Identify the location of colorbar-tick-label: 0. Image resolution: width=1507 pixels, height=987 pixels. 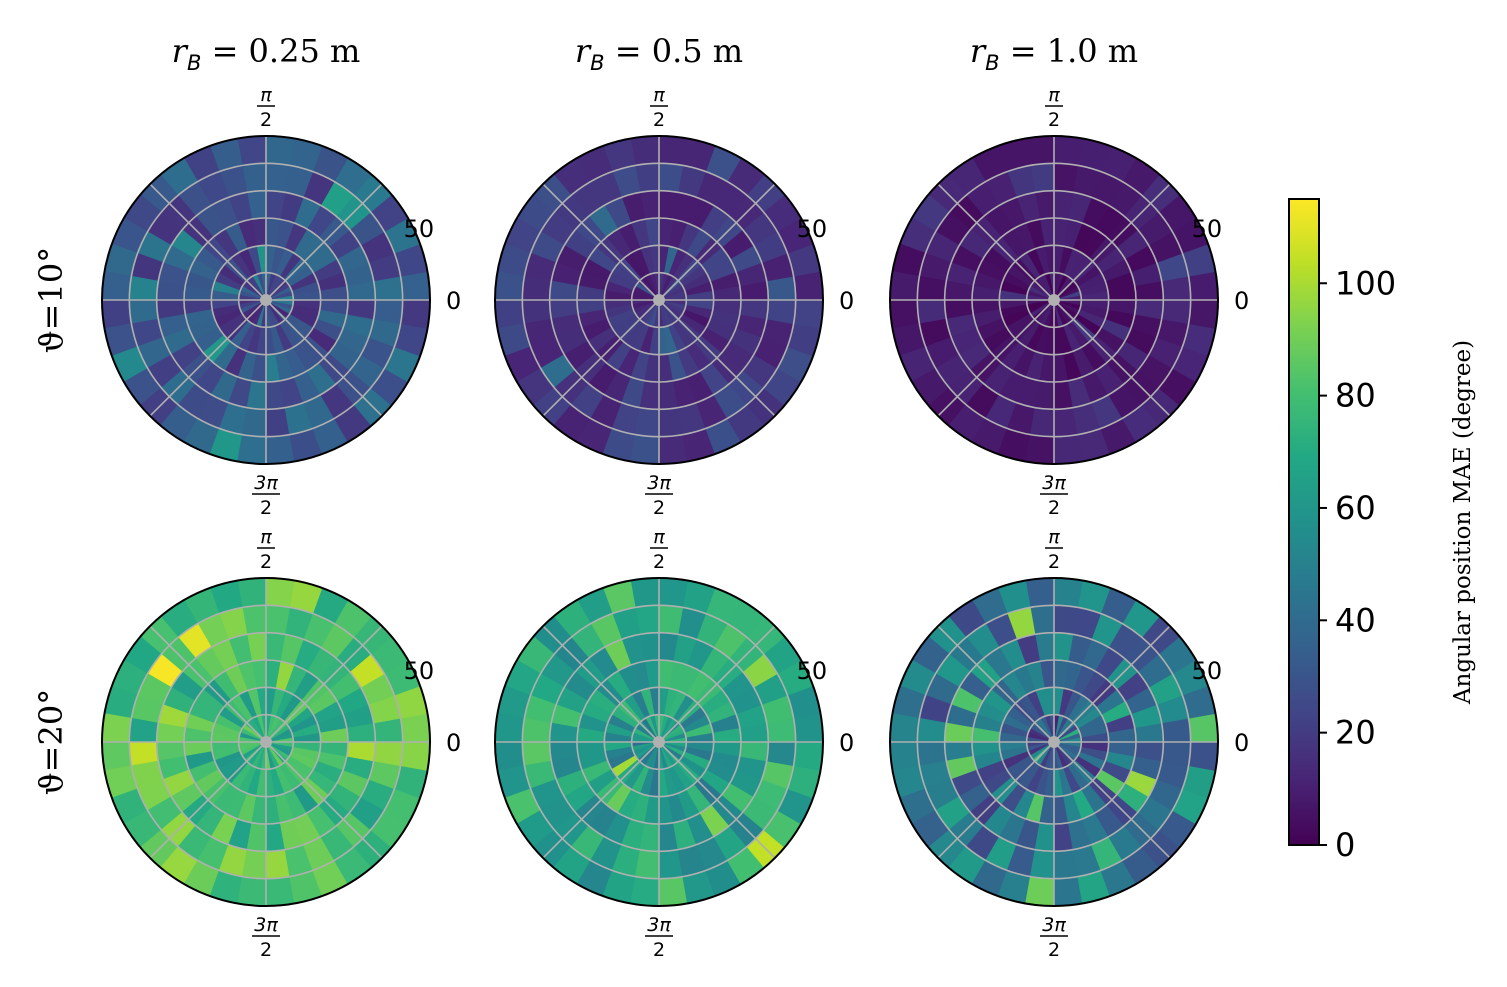
(1345, 845).